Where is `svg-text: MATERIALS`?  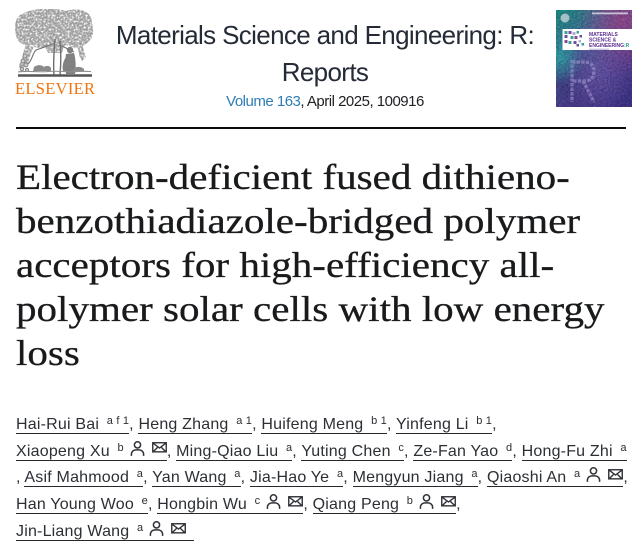 svg-text: MATERIALS is located at coordinates (603, 35).